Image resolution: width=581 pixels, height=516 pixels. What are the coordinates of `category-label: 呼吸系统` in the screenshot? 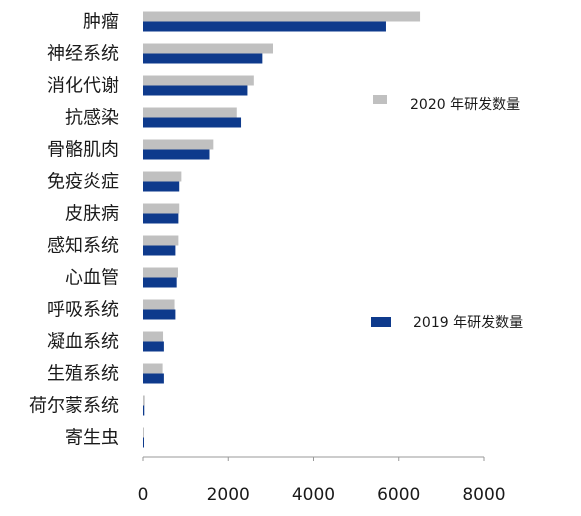 It's located at (83, 310).